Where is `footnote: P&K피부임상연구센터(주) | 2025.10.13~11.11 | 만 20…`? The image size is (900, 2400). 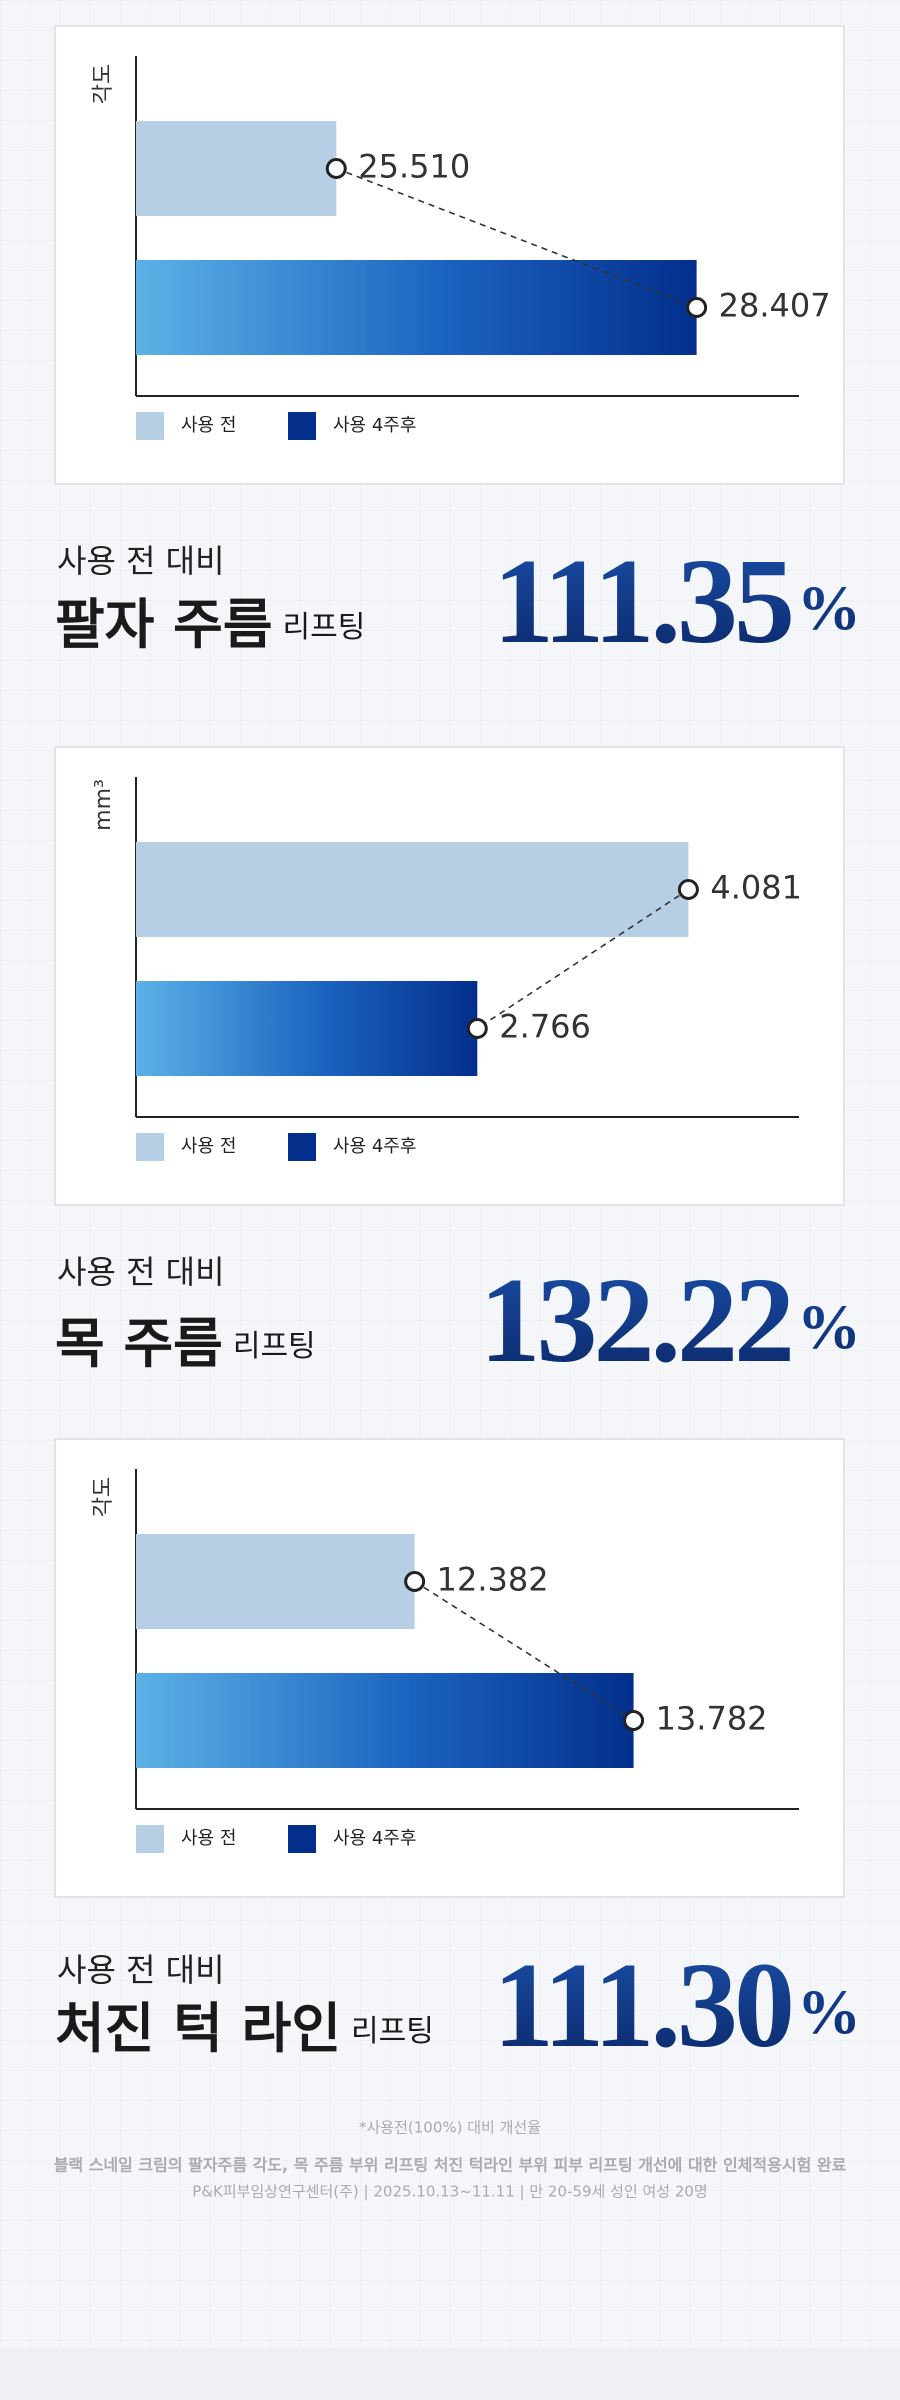
footnote: P&K피부임상연구센터(주) | 2025.10.13~11.11 | 만 20… is located at coordinates (449, 2192).